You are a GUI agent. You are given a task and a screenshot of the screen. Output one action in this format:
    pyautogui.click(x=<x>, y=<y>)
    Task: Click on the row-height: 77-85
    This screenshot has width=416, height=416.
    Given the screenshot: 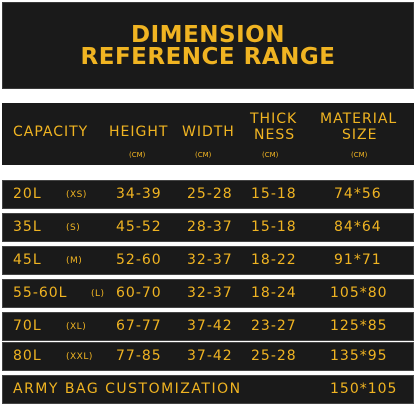 What is the action you would take?
    pyautogui.click(x=139, y=356)
    